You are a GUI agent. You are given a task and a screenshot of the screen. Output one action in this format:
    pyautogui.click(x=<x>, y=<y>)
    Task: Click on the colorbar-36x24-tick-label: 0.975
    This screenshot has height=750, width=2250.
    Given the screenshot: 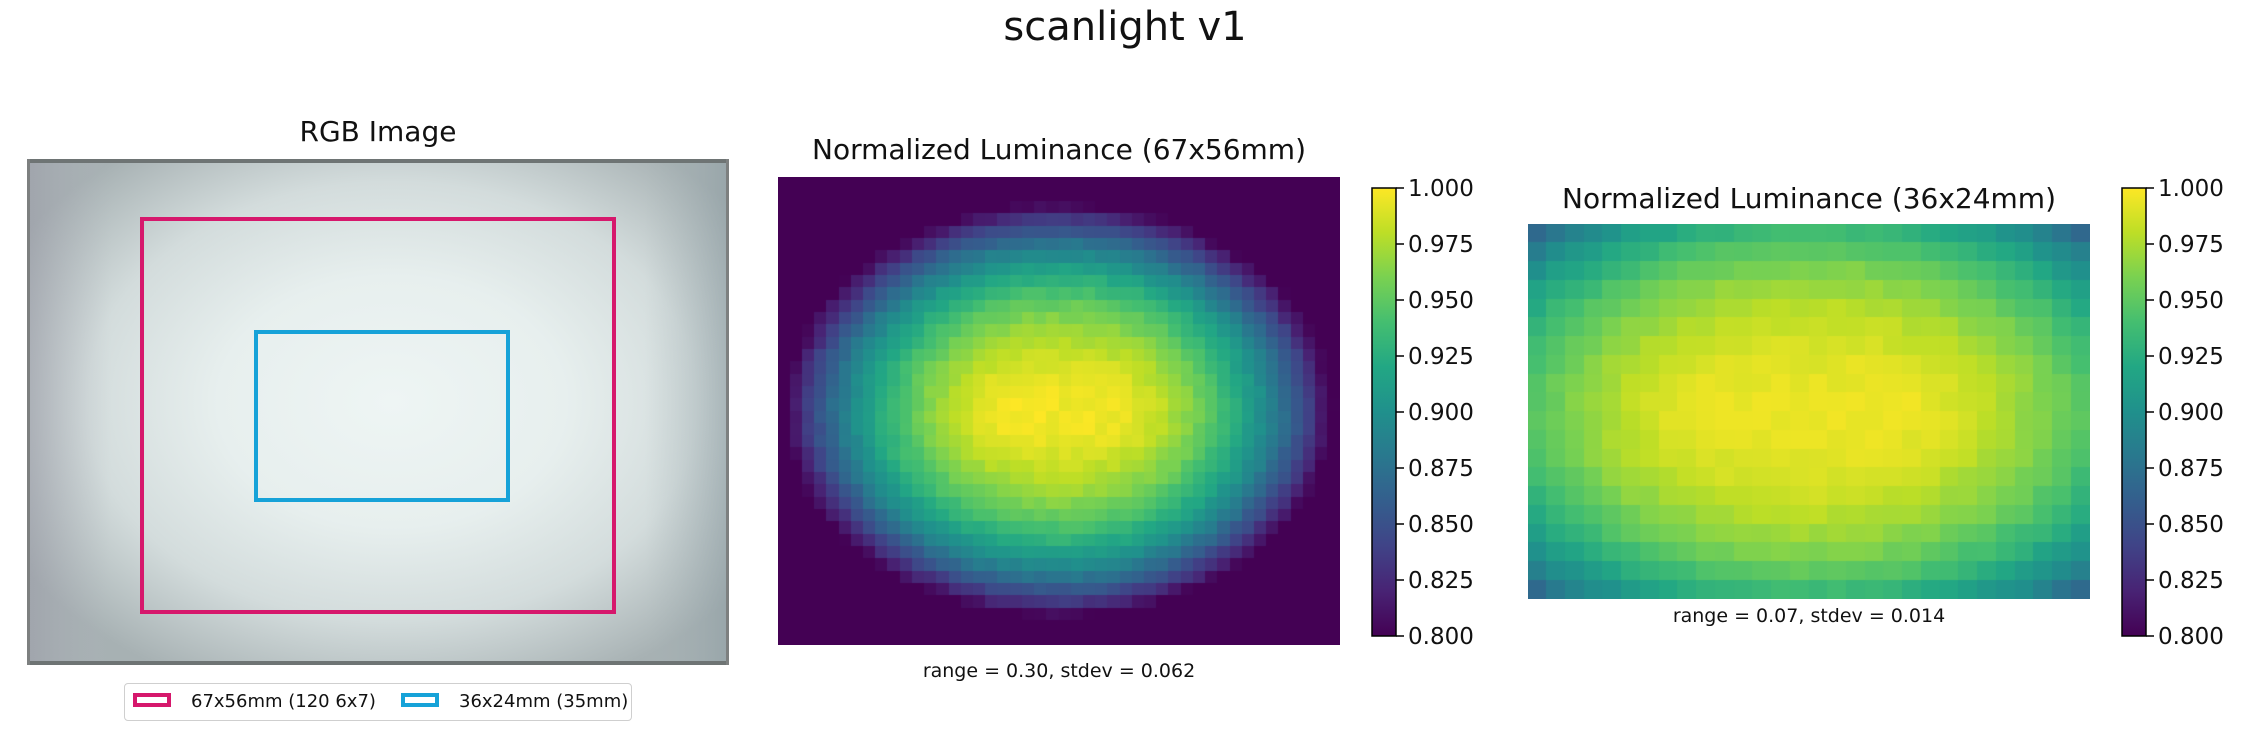 What is the action you would take?
    pyautogui.click(x=2191, y=245)
    